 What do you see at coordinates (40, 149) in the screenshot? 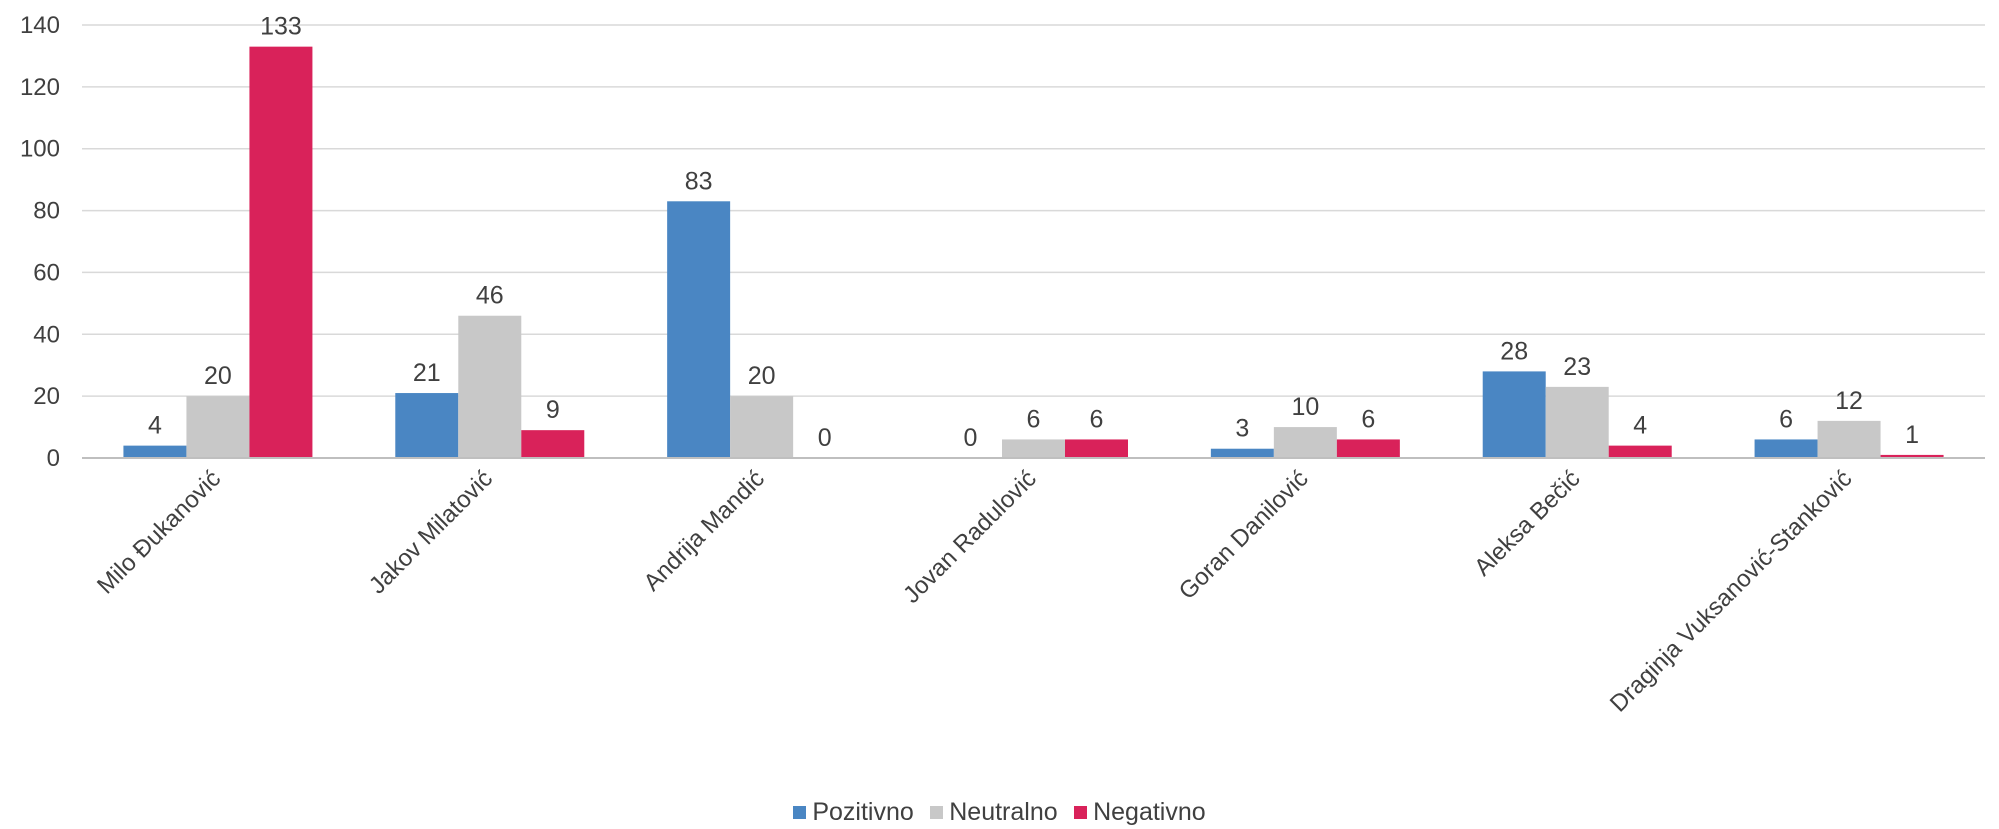
I see `y-tick-label: 100` at bounding box center [40, 149].